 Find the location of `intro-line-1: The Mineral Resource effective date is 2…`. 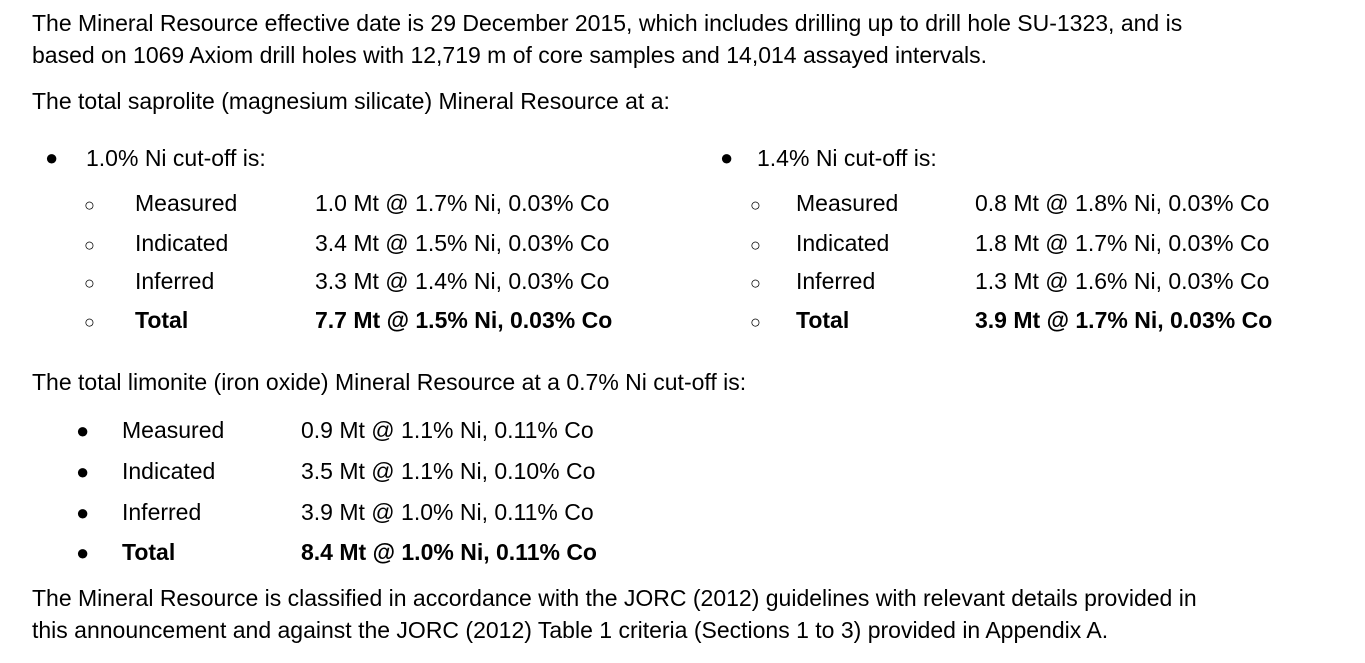

intro-line-1: The Mineral Resource effective date is 2… is located at coordinates (607, 23).